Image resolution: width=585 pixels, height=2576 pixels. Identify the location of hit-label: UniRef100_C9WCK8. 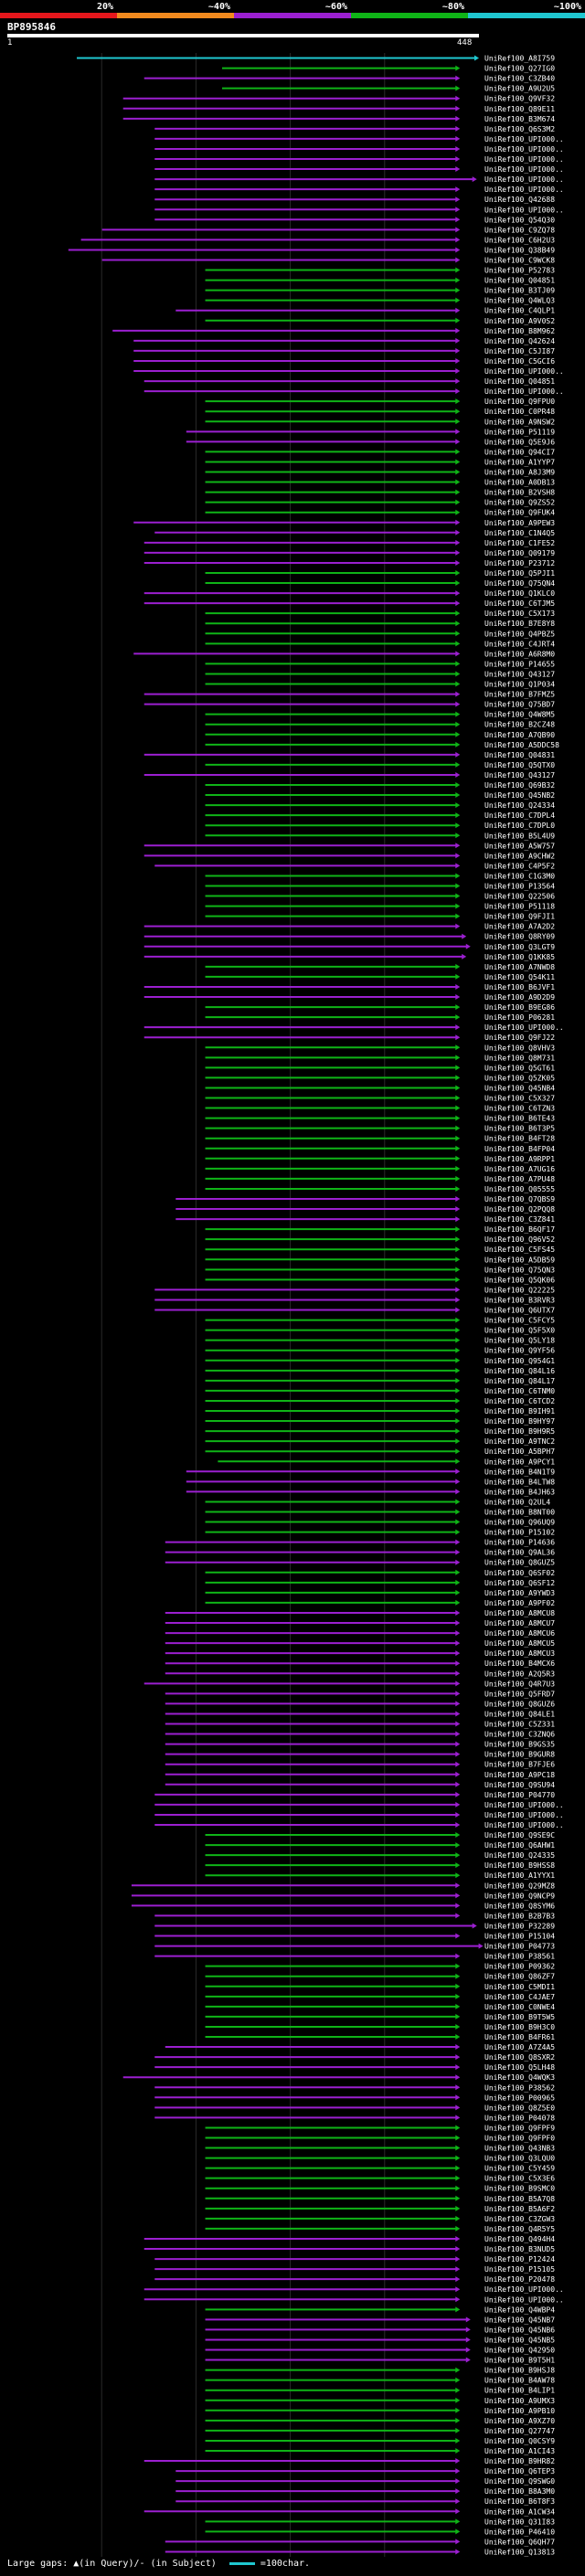
(519, 260).